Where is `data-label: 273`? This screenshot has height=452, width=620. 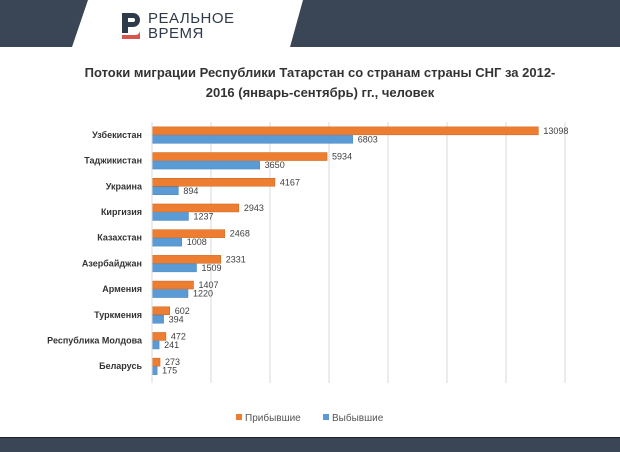
data-label: 273 is located at coordinates (172, 362).